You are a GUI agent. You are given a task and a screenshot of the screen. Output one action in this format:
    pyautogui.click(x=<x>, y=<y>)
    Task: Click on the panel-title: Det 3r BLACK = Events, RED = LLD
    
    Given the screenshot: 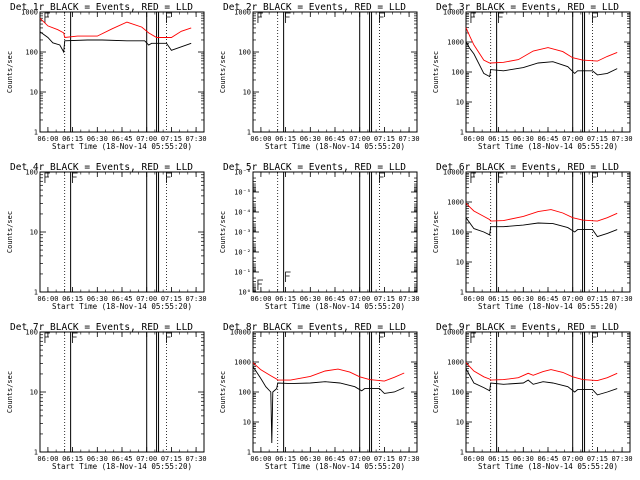 What is the action you would take?
    pyautogui.click(x=527, y=7)
    